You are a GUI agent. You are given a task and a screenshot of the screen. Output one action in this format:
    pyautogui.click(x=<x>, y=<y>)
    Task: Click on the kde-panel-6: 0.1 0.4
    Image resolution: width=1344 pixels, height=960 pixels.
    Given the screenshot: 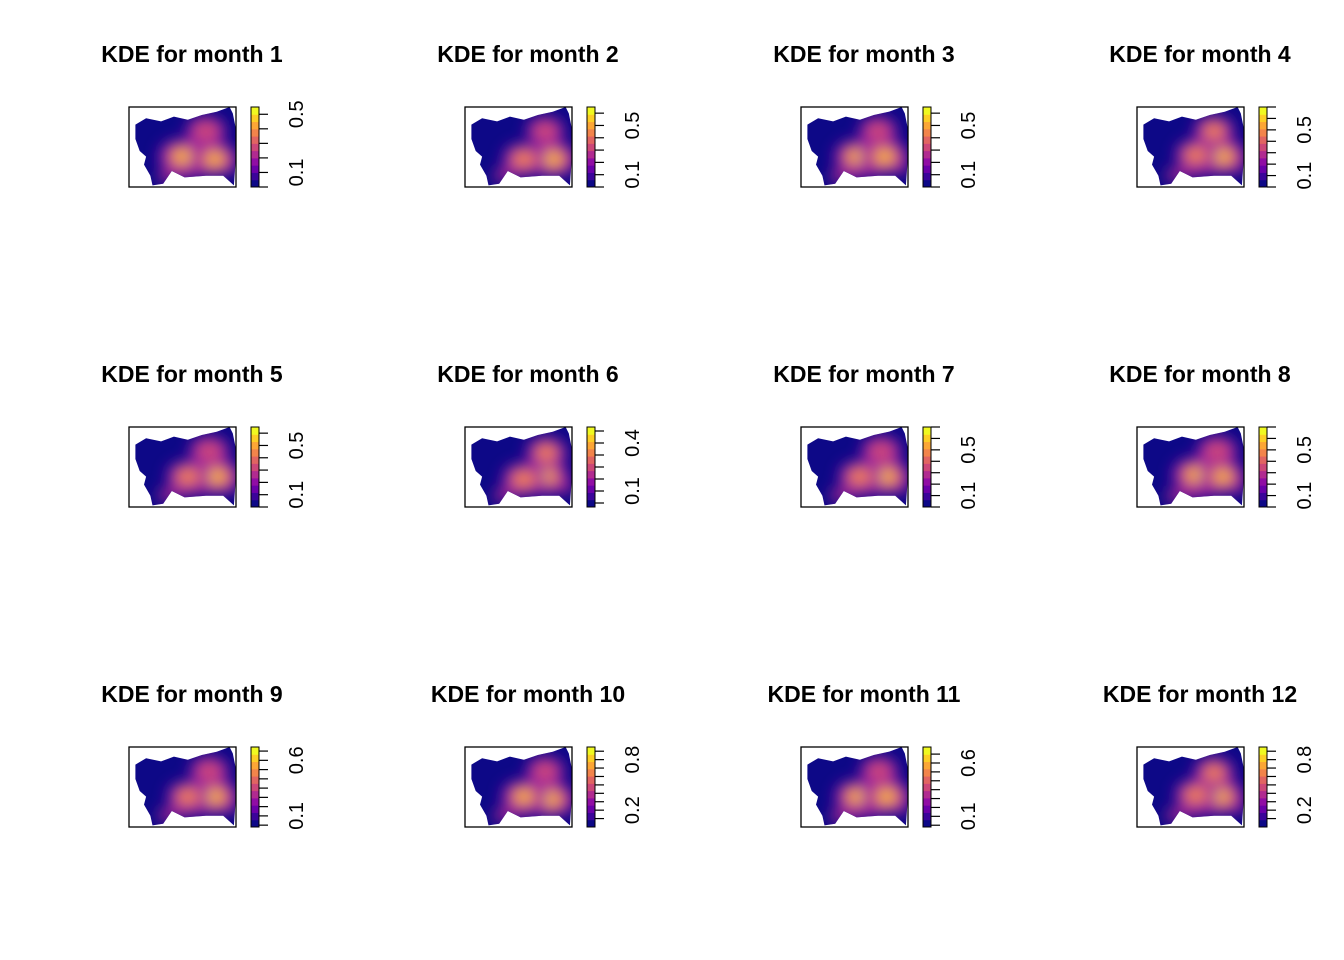 What is the action you would take?
    pyautogui.click(x=554, y=467)
    